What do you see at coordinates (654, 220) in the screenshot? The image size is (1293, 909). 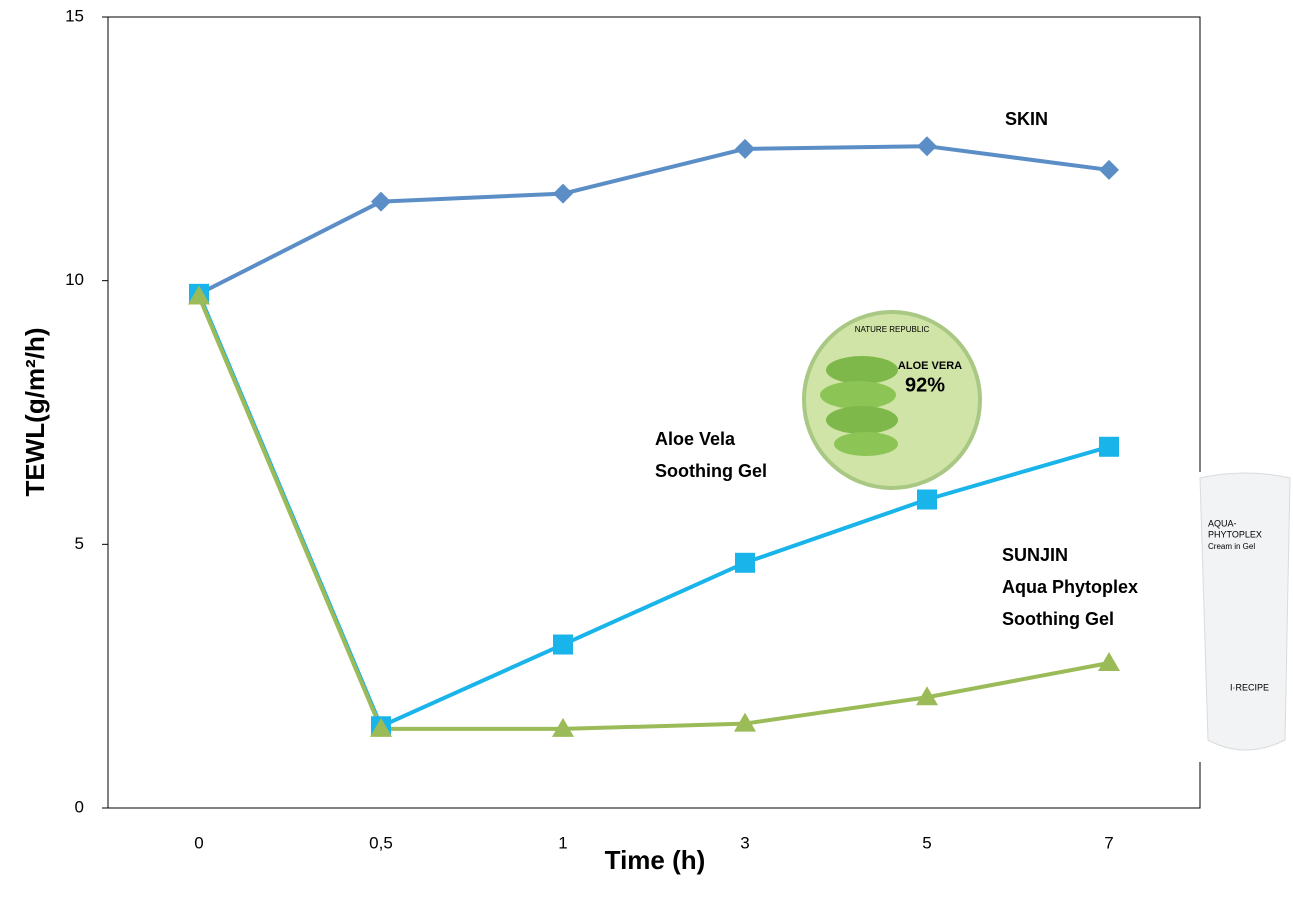 I see `series-line` at bounding box center [654, 220].